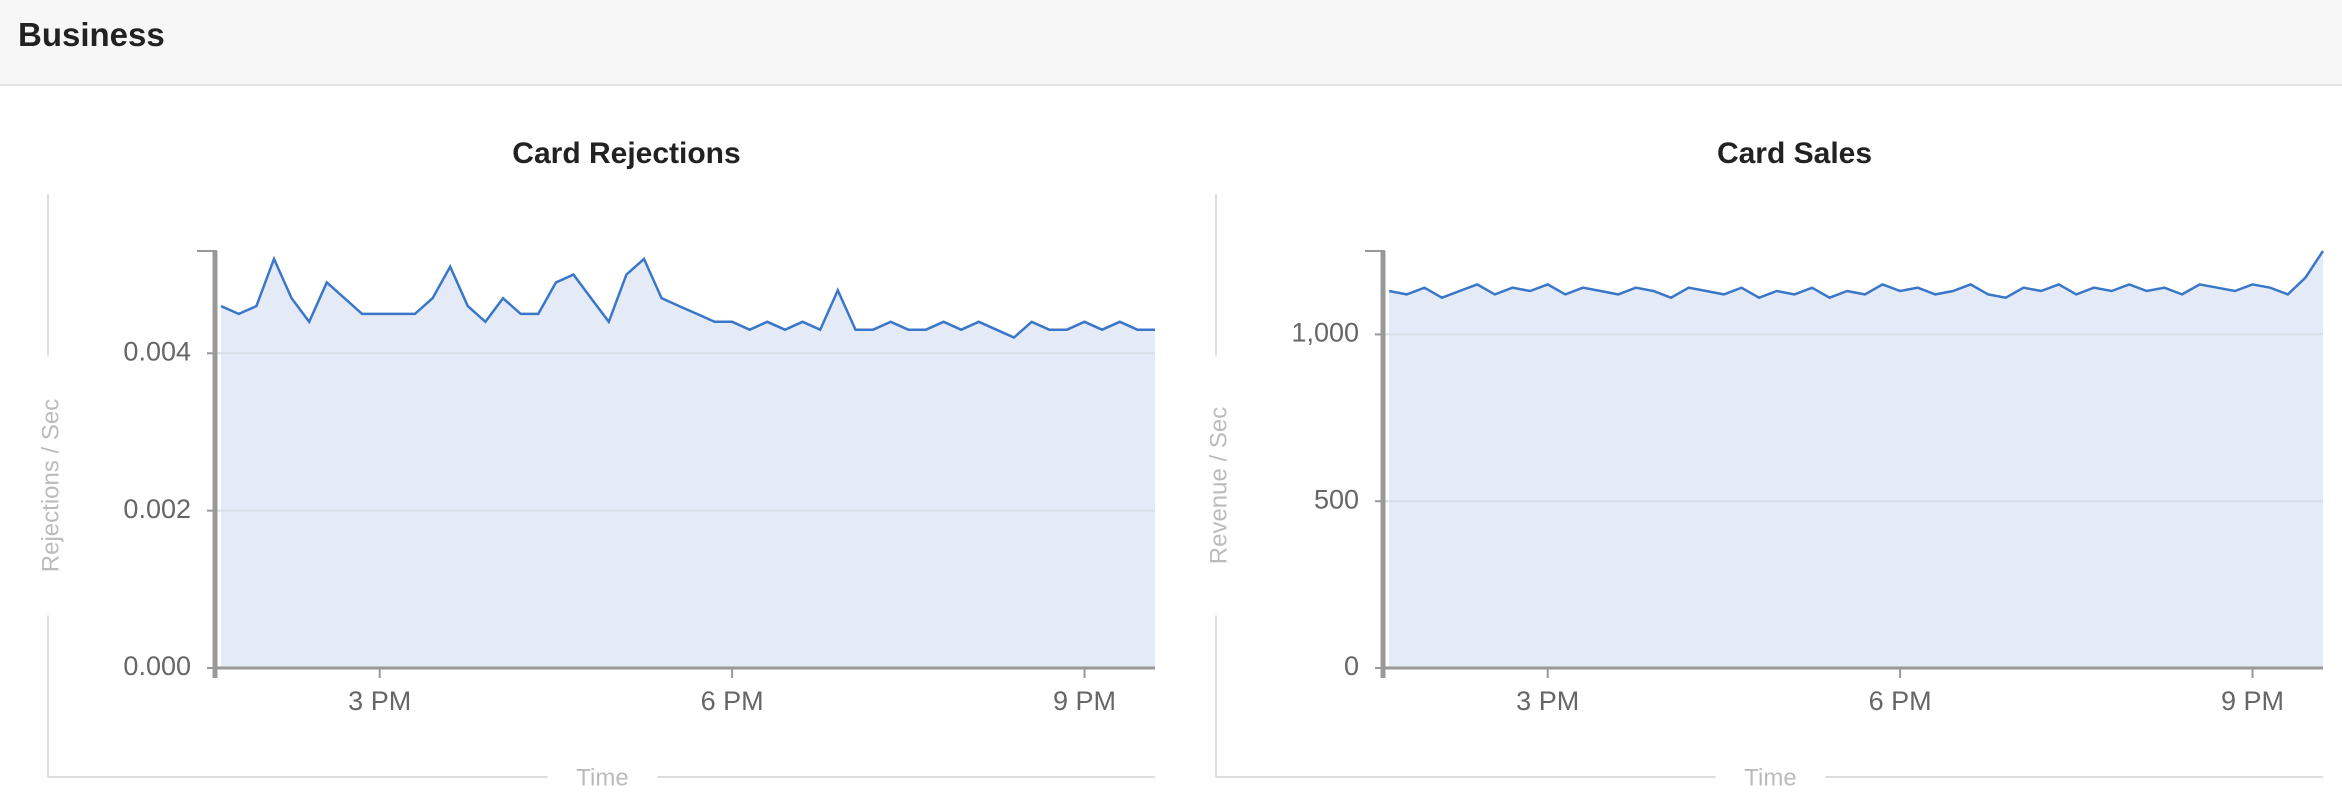  I want to click on y-axis-label: Revenue / Sec, so click(1218, 485).